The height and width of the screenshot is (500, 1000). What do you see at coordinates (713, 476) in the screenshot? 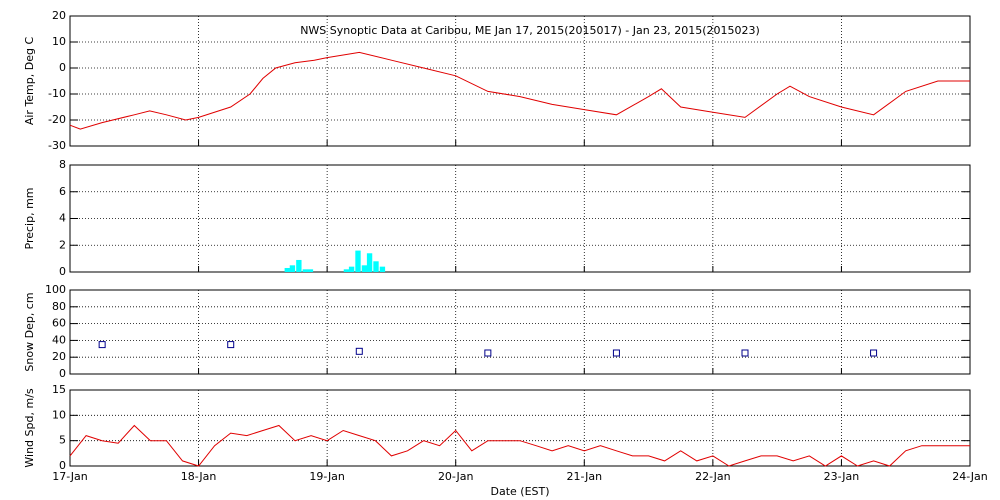
I see `x-tick-label: 22-Jan` at bounding box center [713, 476].